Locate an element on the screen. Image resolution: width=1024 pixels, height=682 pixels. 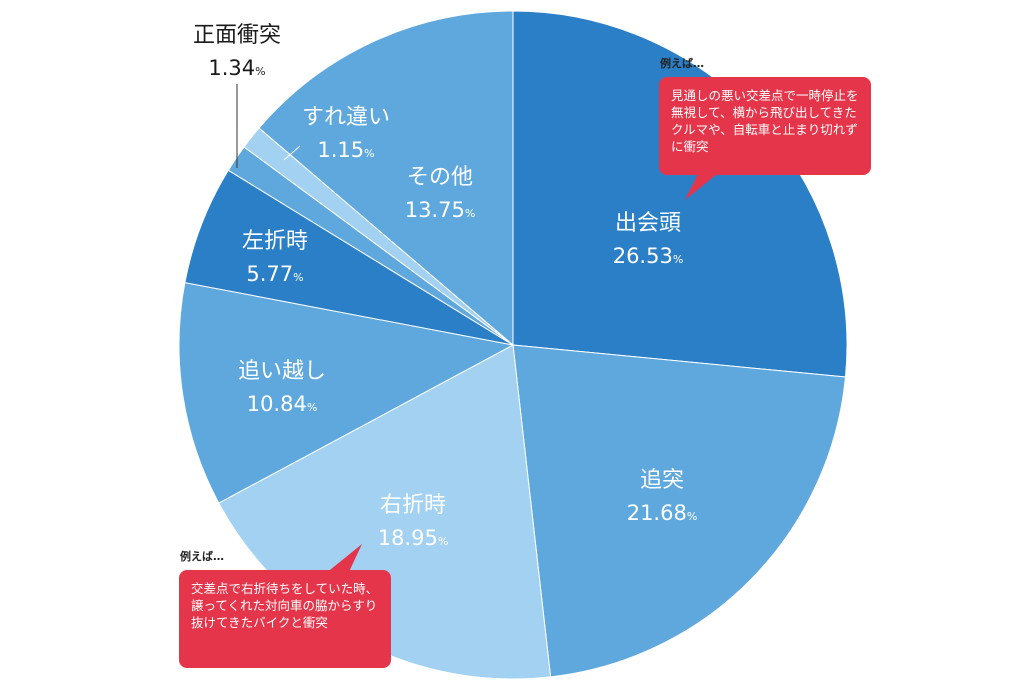
slice-label-3: 追い越し is located at coordinates (282, 371).